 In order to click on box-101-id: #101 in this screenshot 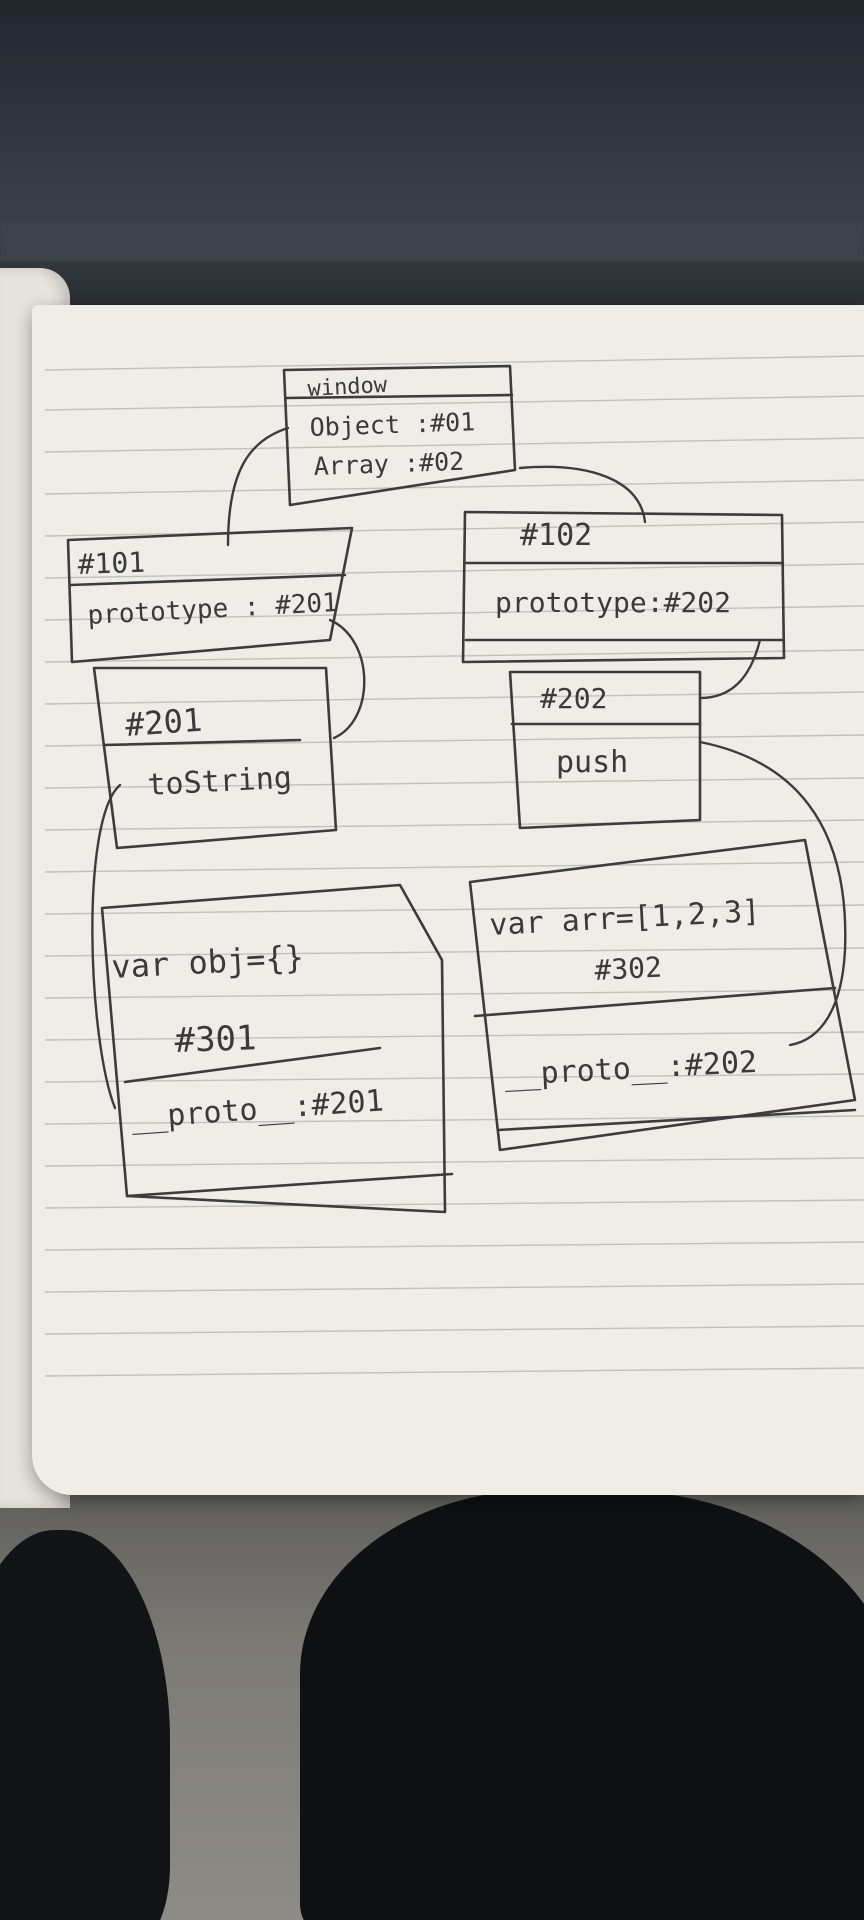, I will do `click(111, 563)`.